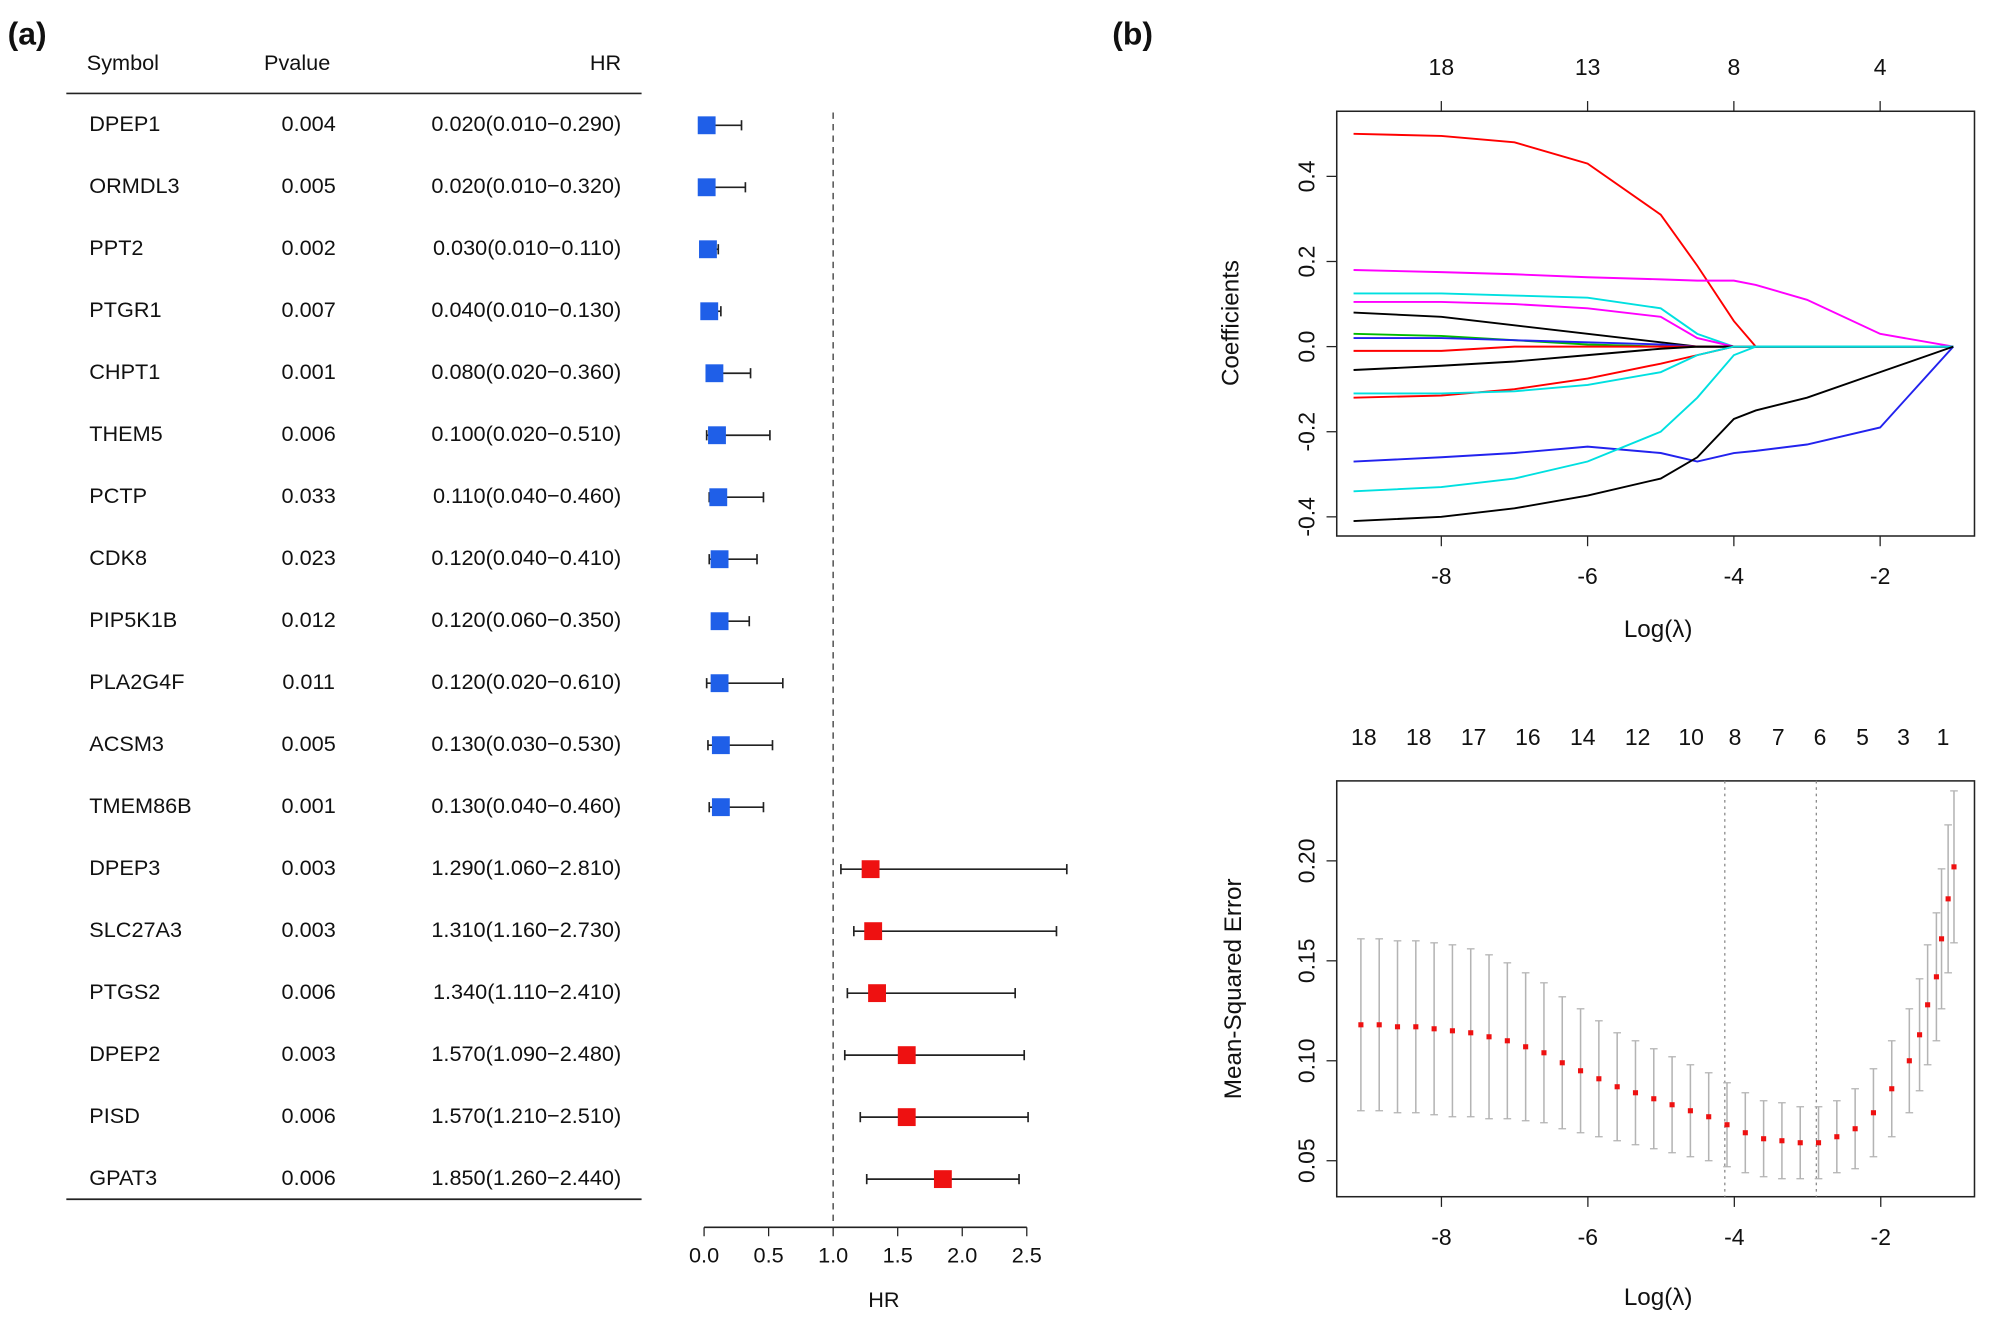 This screenshot has width=2000, height=1322. I want to click on gene-symbol: GPAT3, so click(123, 1177).